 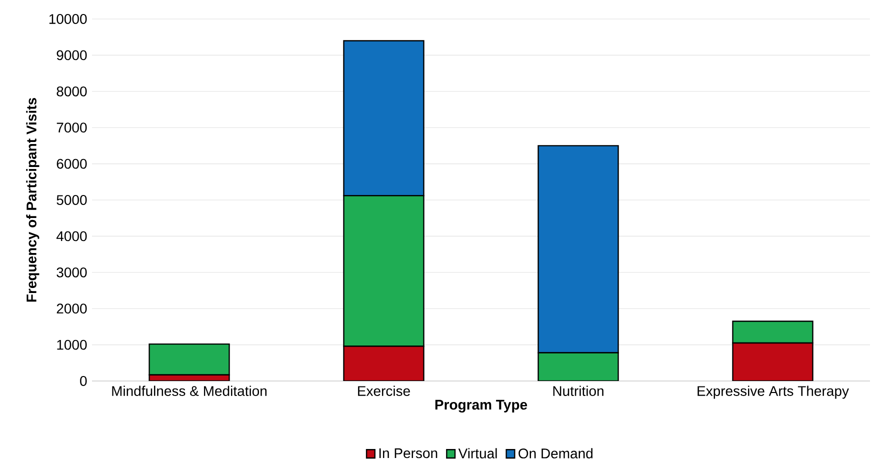 What do you see at coordinates (384, 391) in the screenshot?
I see `x-tick-label: Exercise` at bounding box center [384, 391].